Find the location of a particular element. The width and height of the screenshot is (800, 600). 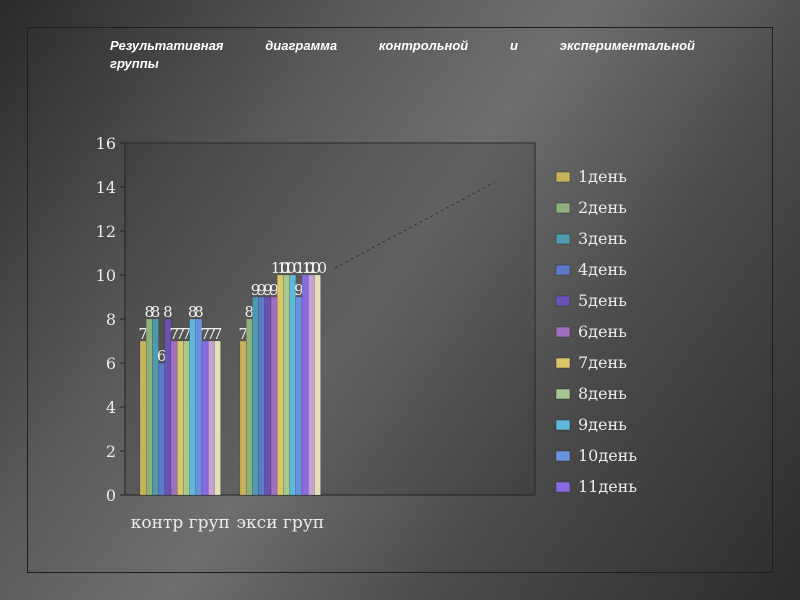

y-tick-label: 2 is located at coordinates (111, 451).